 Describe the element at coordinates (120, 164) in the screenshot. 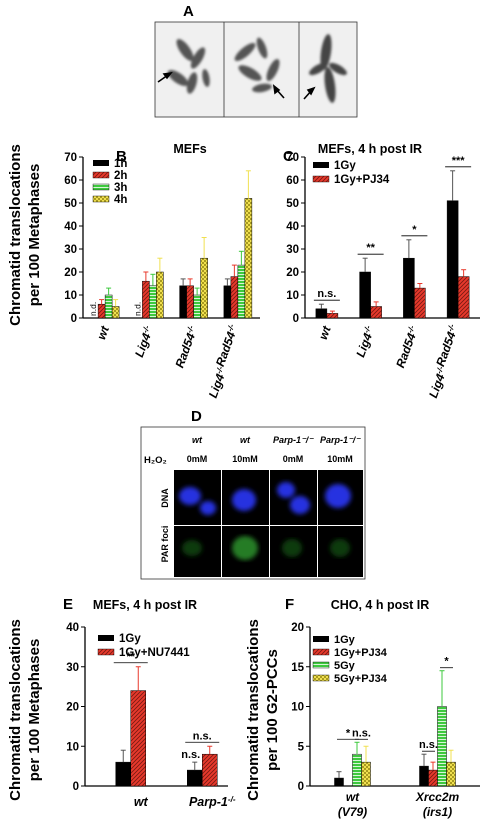

I see `legend-label: 1h` at that location.